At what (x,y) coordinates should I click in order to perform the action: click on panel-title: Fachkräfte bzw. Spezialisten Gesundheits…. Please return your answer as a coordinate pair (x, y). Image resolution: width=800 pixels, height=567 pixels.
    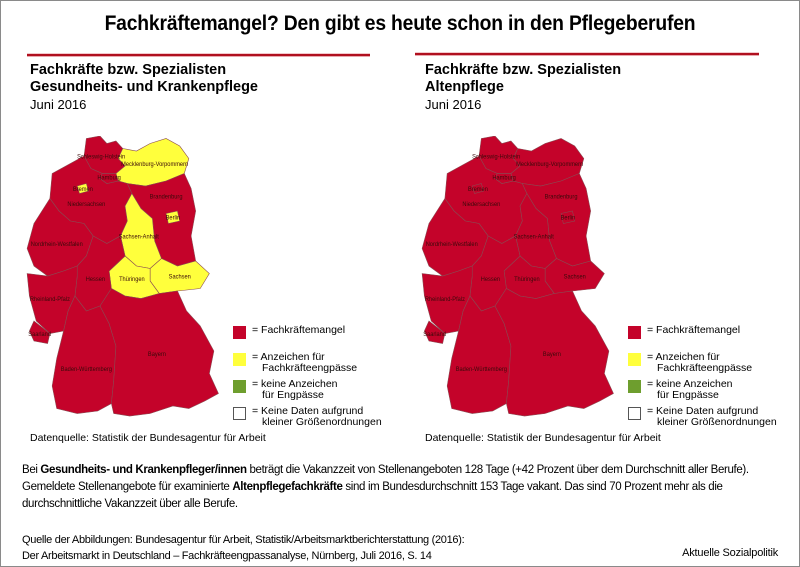
    Looking at the image, I should click on (144, 79).